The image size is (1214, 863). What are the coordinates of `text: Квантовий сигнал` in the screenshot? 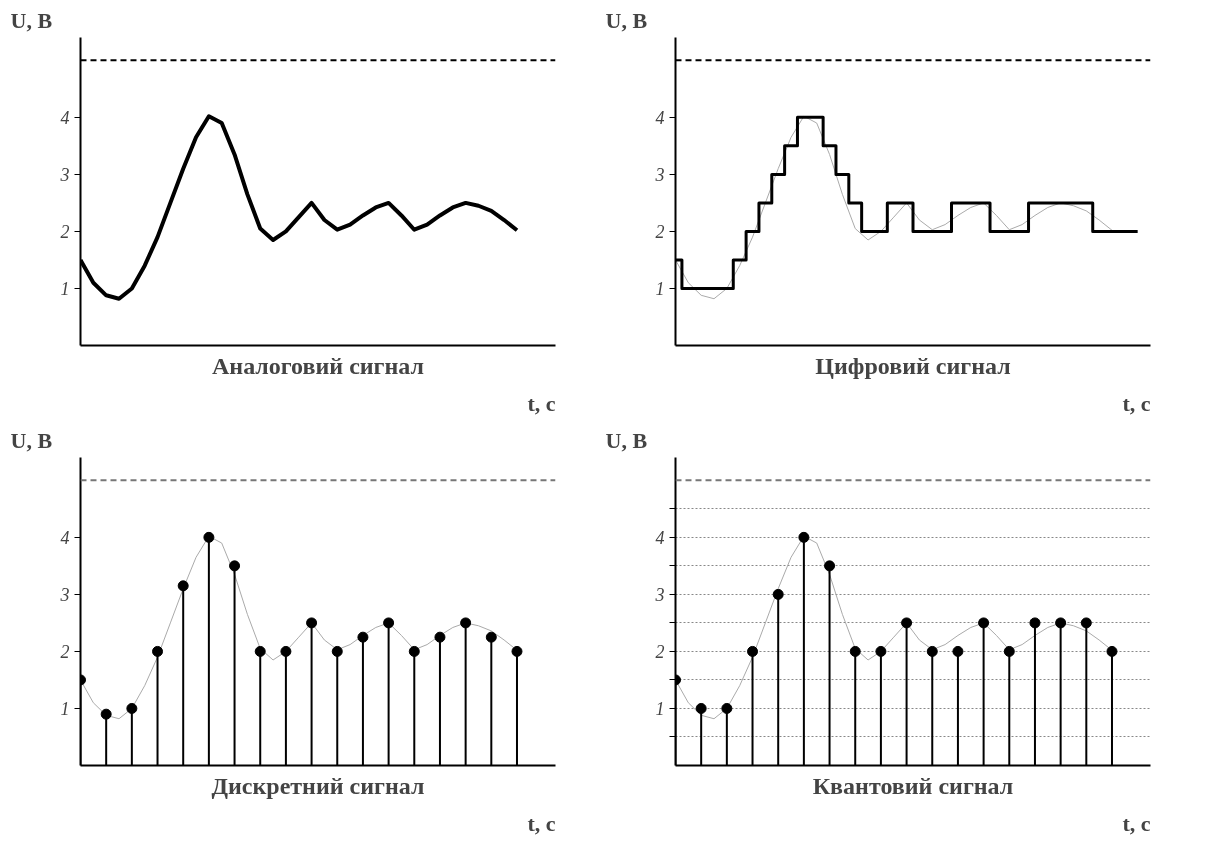 It's located at (913, 785).